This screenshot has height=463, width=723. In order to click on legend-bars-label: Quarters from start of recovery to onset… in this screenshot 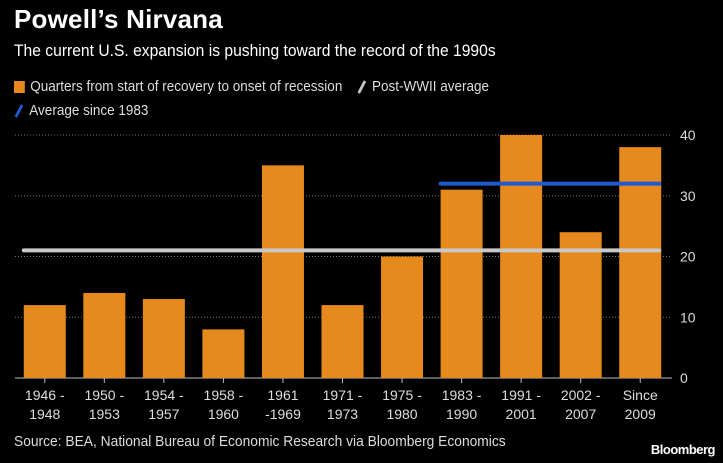, I will do `click(186, 86)`.